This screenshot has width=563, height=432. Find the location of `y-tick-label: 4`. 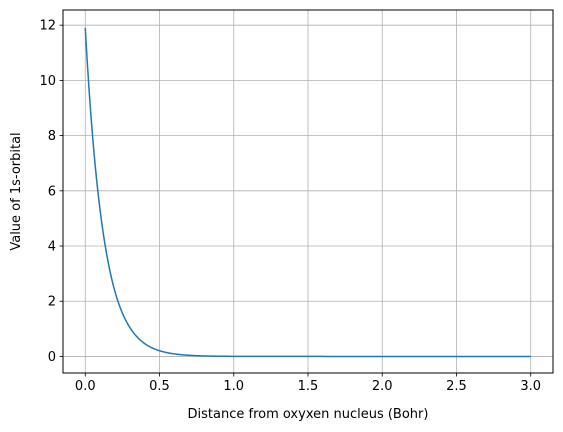

y-tick-label: 4 is located at coordinates (52, 247).